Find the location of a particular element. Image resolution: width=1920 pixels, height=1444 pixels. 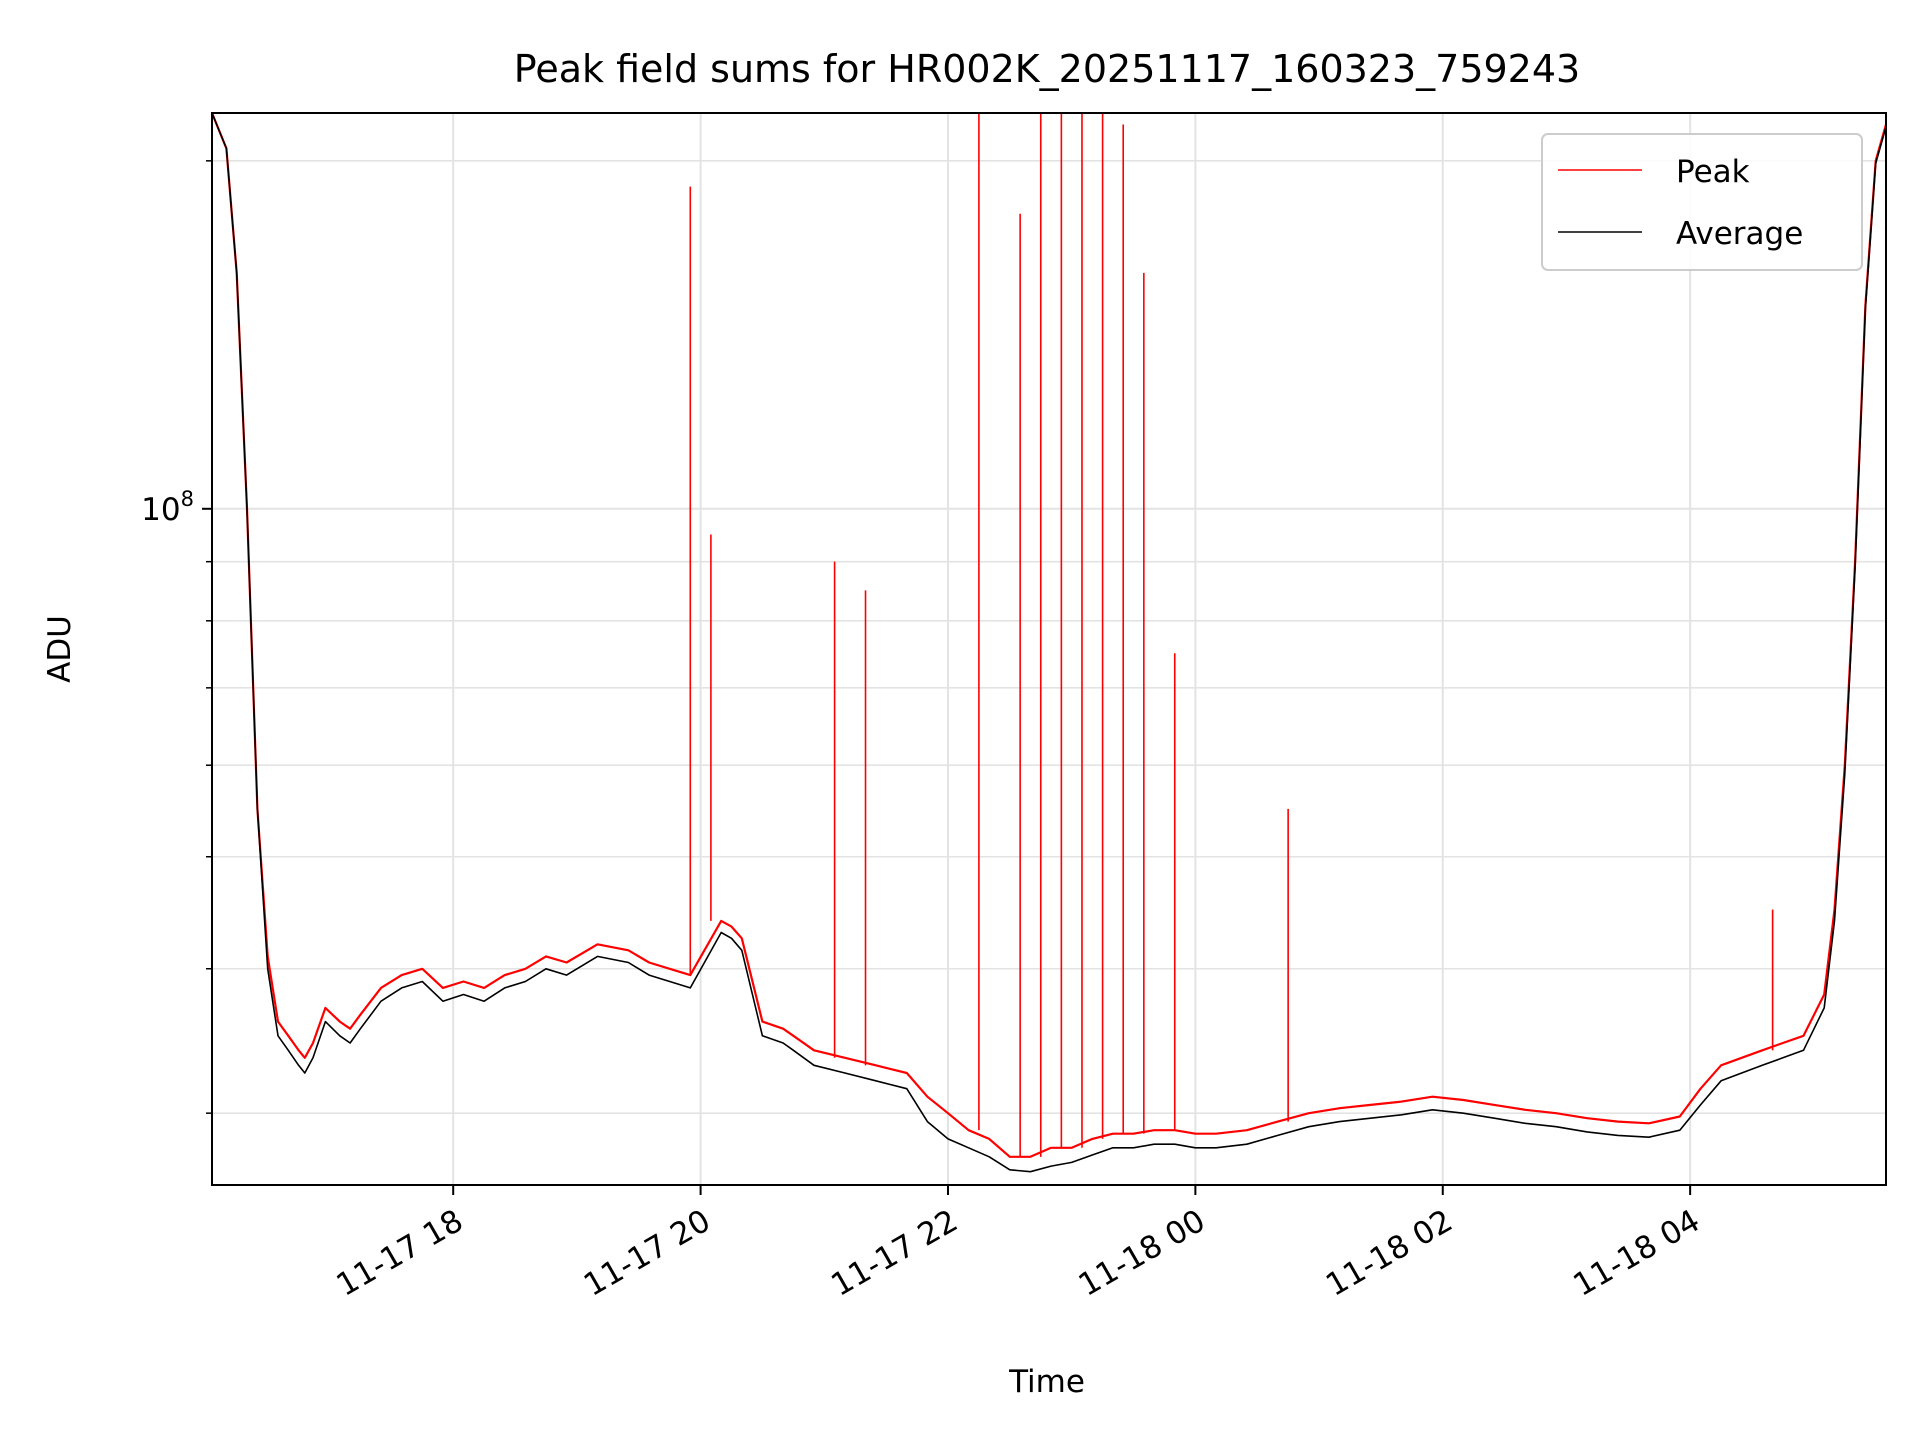

legend-box is located at coordinates (1702, 202).